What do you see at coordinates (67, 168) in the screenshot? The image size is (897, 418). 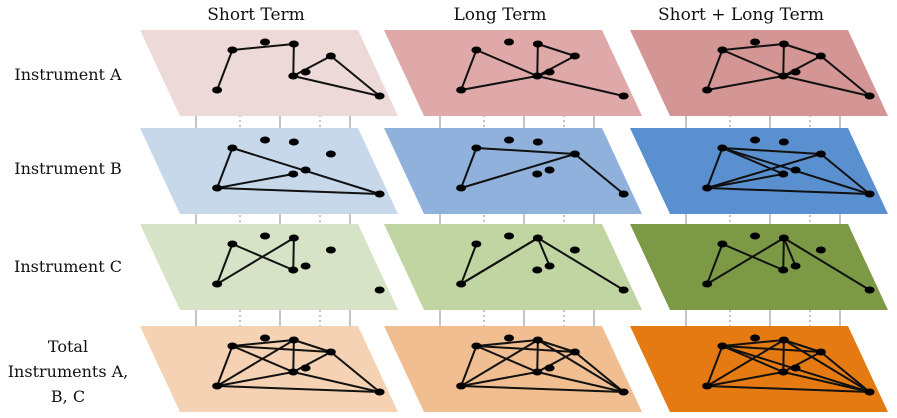 I see `row-label-instrument-b: Instrument B` at bounding box center [67, 168].